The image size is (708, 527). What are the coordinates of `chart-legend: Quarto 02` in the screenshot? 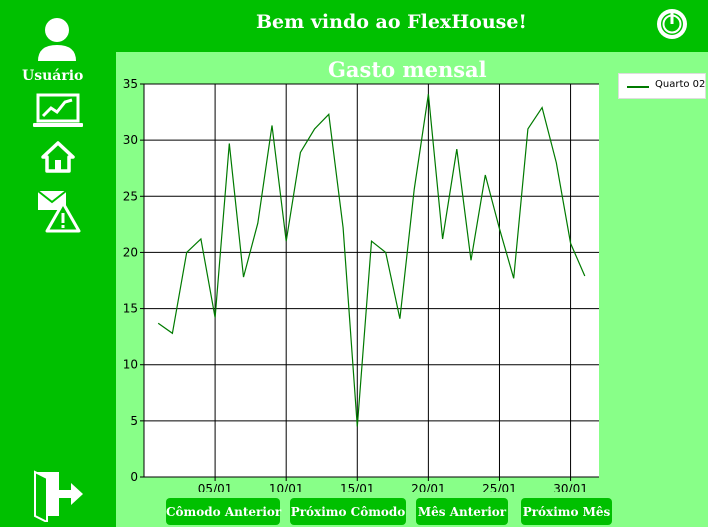 It's located at (662, 86).